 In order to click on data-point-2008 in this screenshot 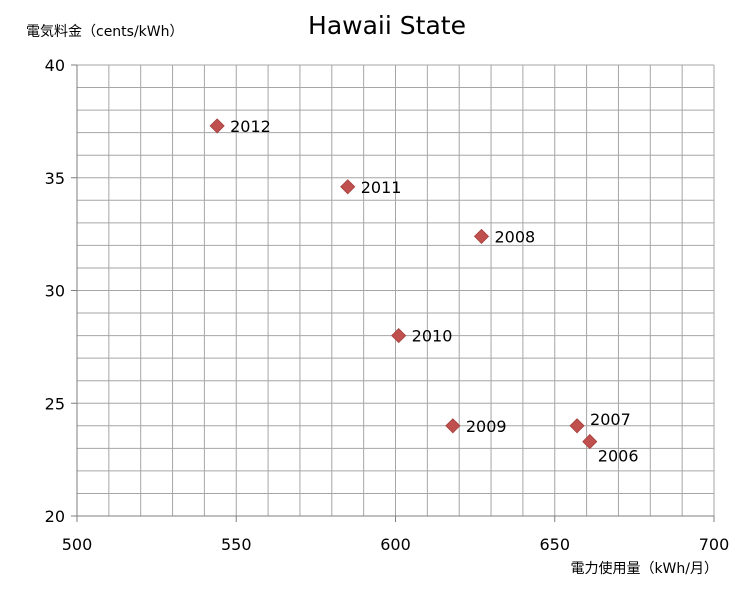, I will do `click(481, 236)`.